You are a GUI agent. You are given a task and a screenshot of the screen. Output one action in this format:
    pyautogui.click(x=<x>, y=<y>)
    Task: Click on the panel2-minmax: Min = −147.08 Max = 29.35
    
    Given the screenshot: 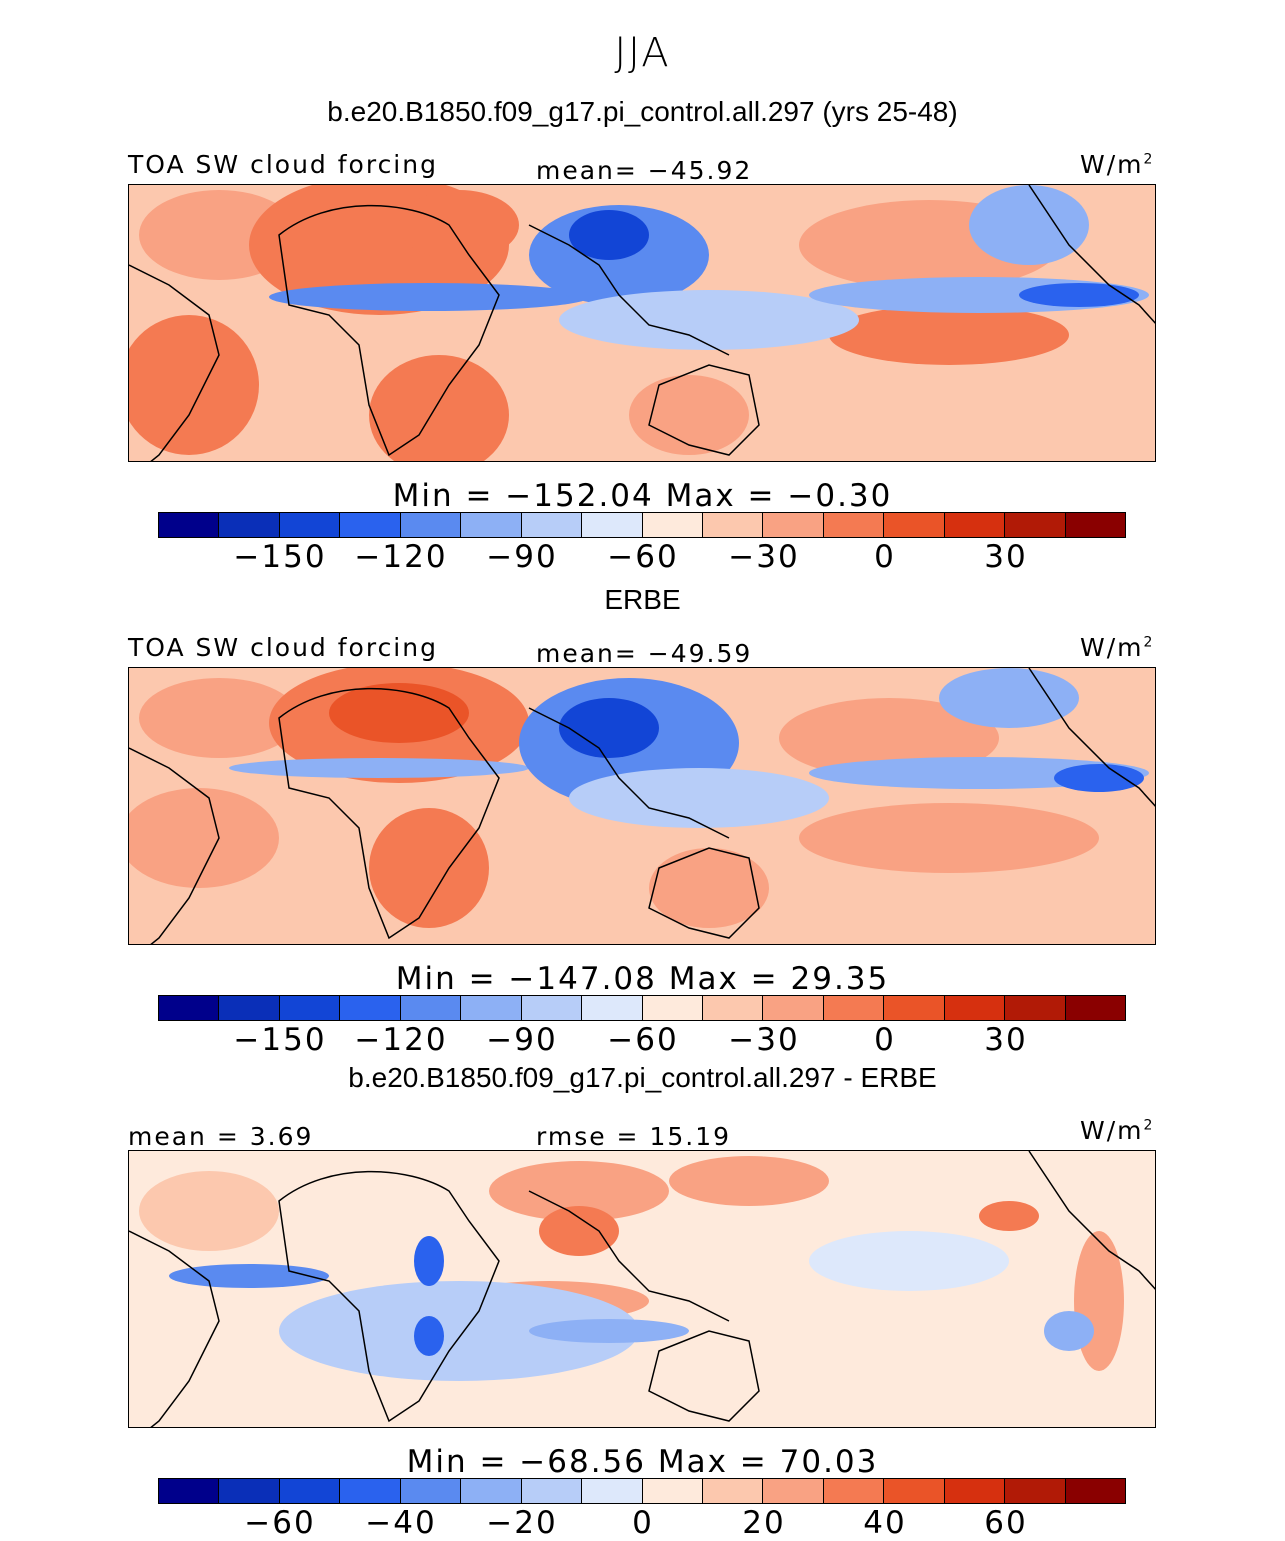 What is the action you would take?
    pyautogui.click(x=642, y=979)
    